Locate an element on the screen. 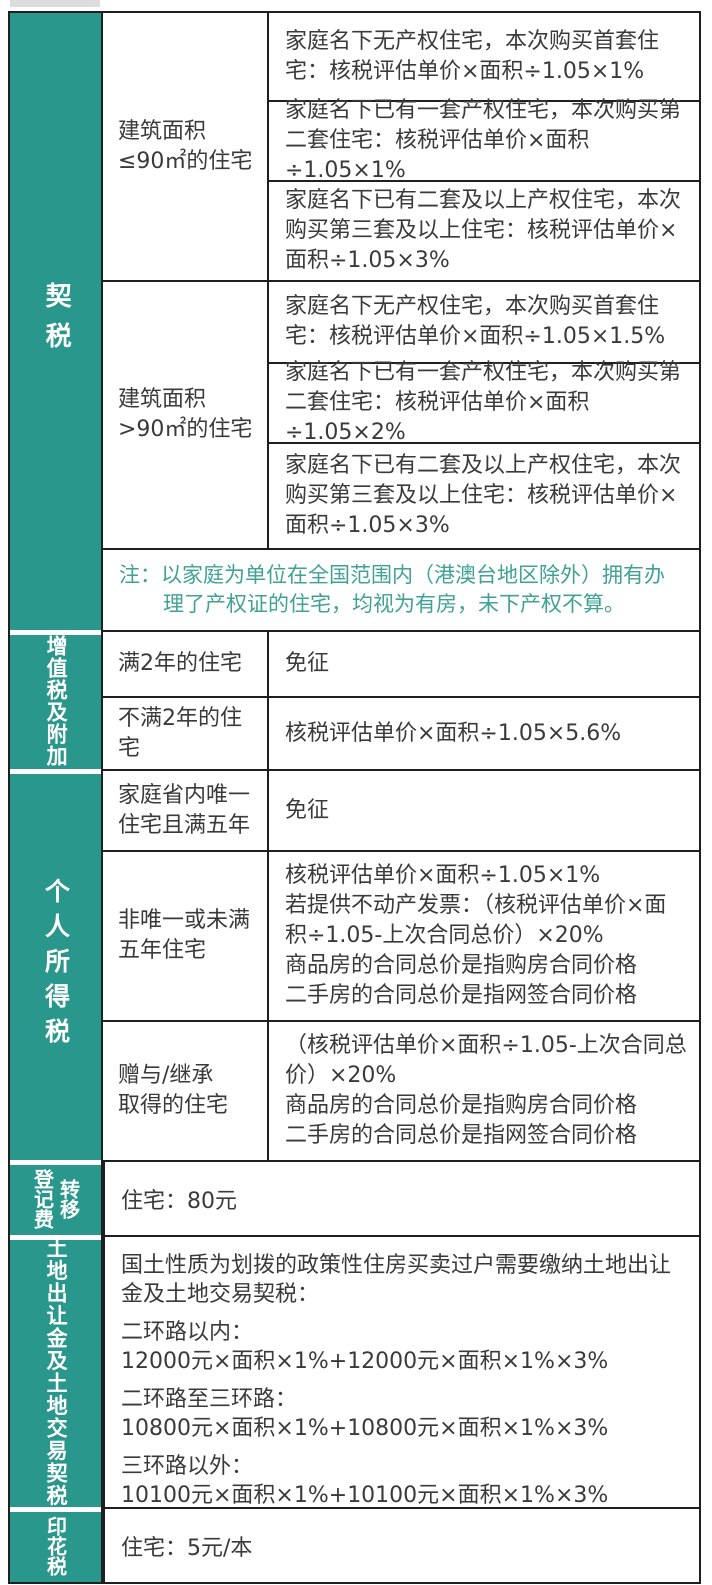 Image resolution: width=712 pixels, height=1585 pixels. fee-cell: 住宅：80元 is located at coordinates (401, 1198).